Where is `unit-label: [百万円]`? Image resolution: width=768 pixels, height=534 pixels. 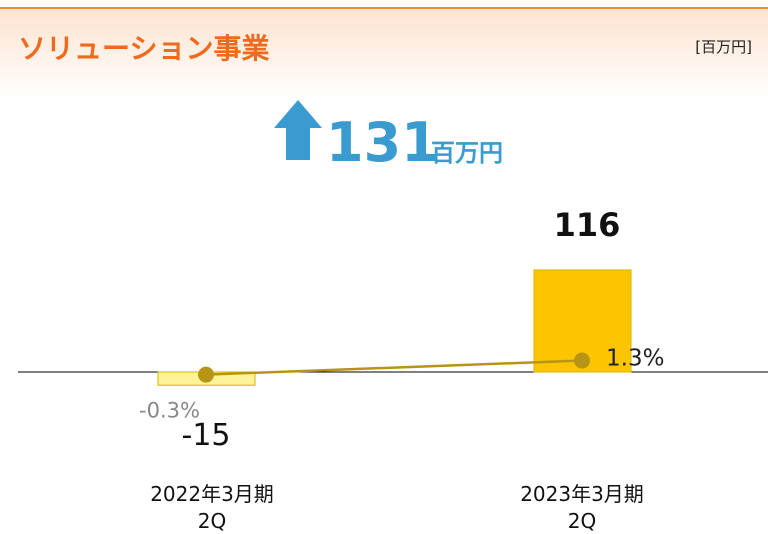 unit-label: [百万円] is located at coordinates (723, 47).